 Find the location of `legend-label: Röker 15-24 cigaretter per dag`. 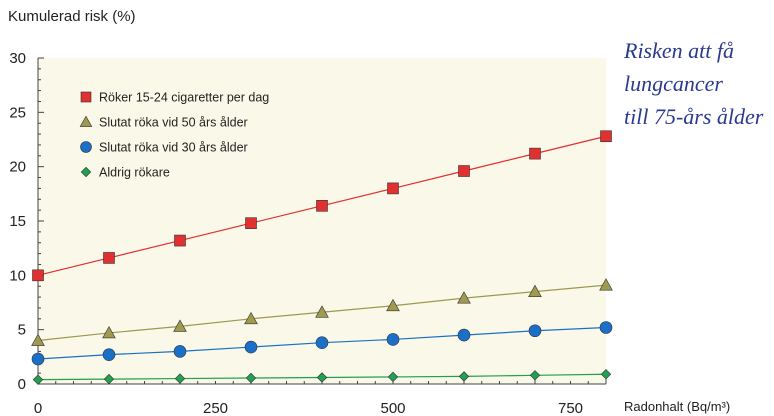

legend-label: Röker 15-24 cigaretter per dag is located at coordinates (184, 98).